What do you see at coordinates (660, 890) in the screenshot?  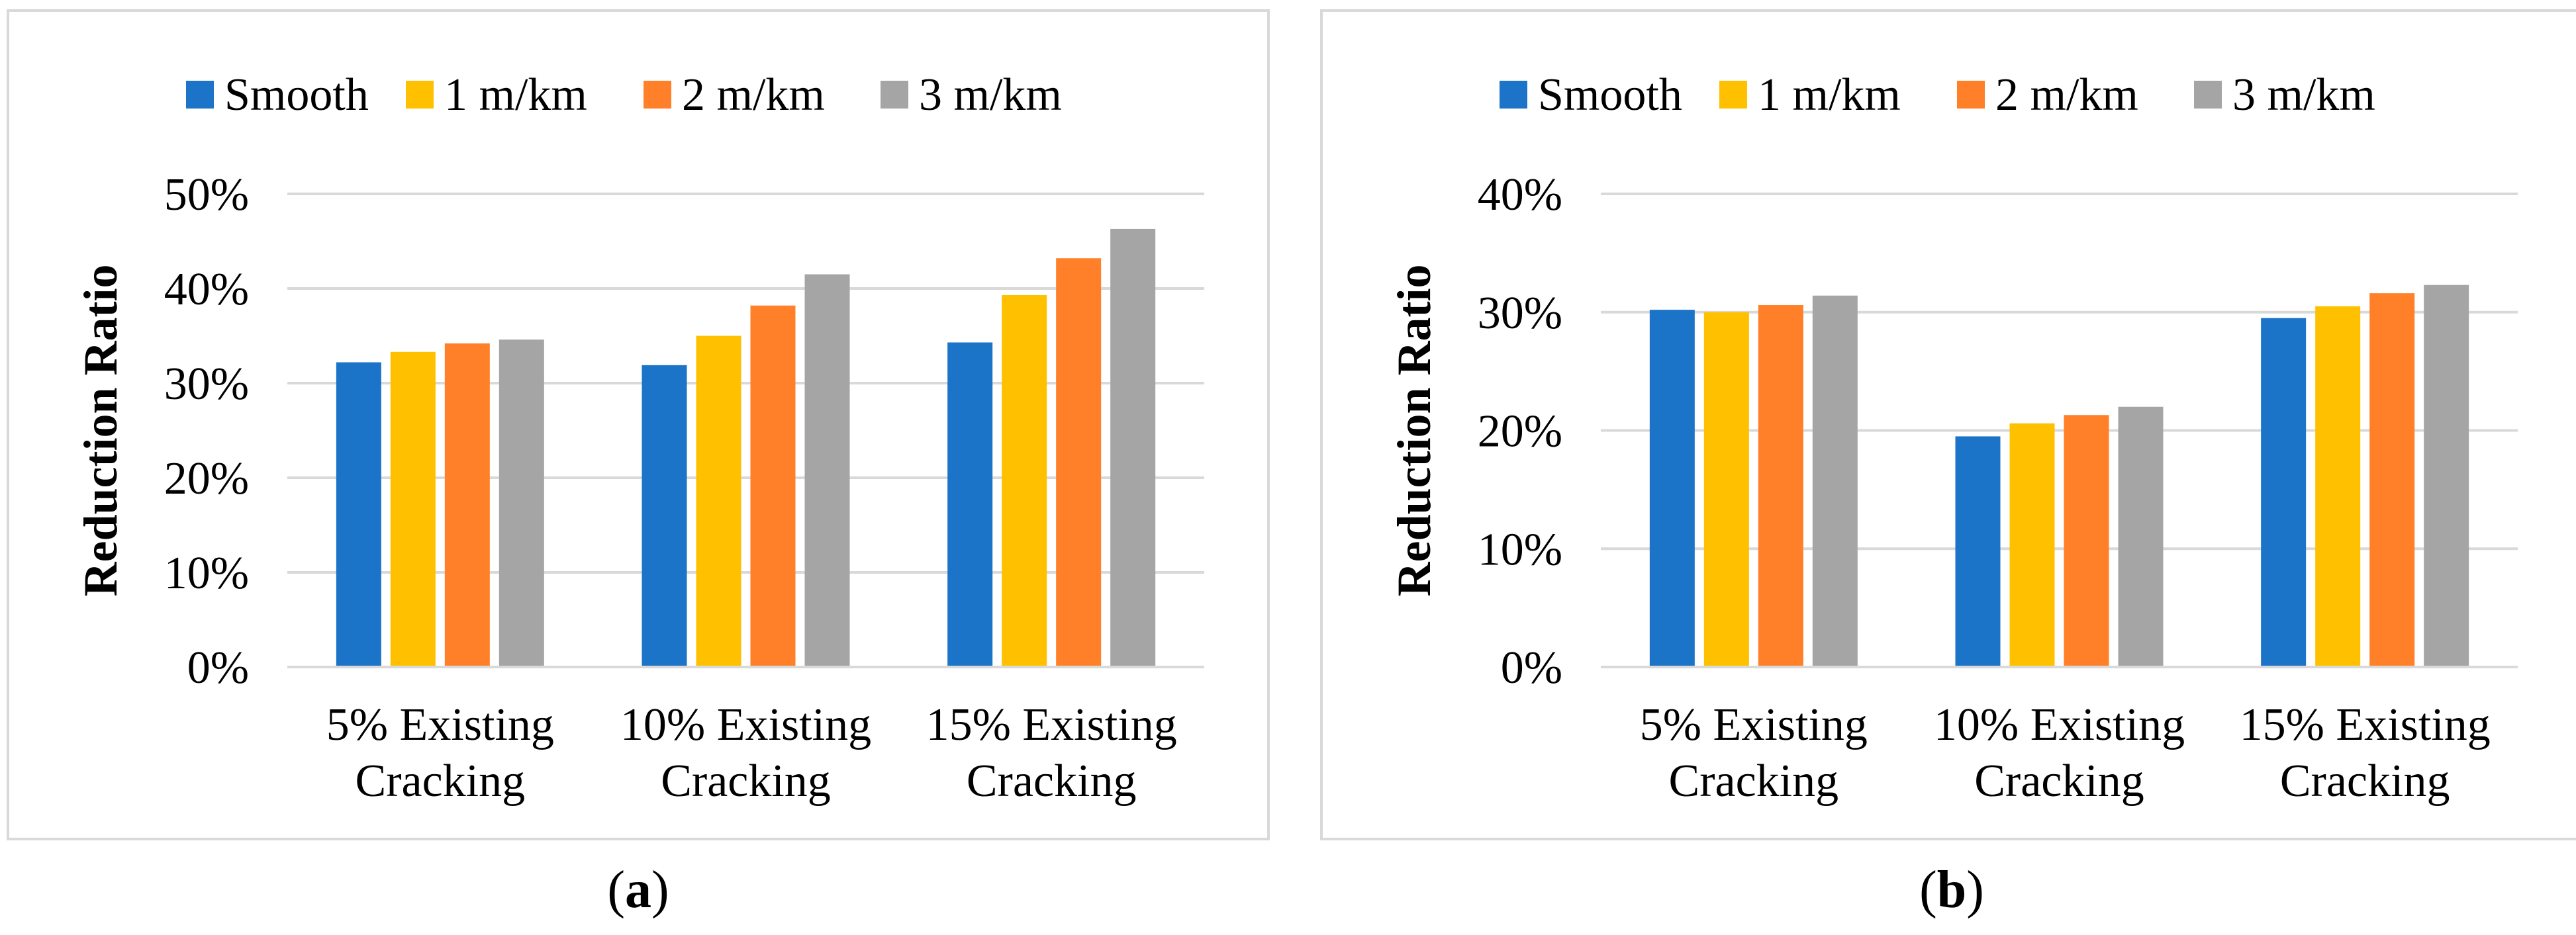 I see `caption-a-close: )` at bounding box center [660, 890].